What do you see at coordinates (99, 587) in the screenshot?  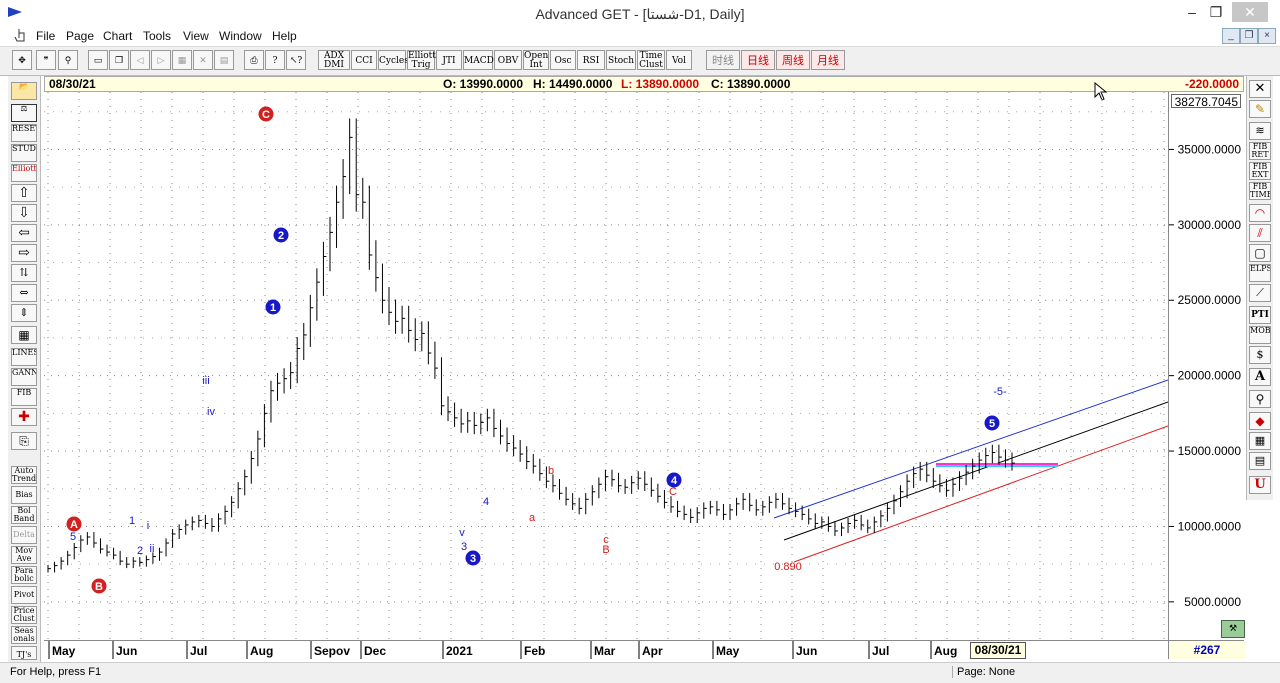 I see `wave-circle-text: B` at bounding box center [99, 587].